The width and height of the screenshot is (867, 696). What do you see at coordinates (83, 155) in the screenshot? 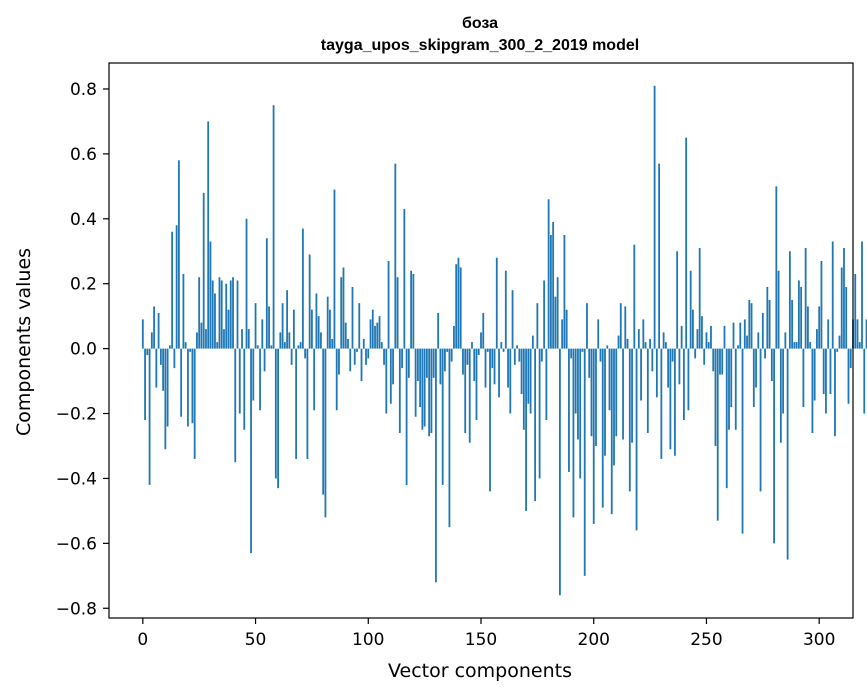
I see `y-tick-label: 0.6` at bounding box center [83, 155].